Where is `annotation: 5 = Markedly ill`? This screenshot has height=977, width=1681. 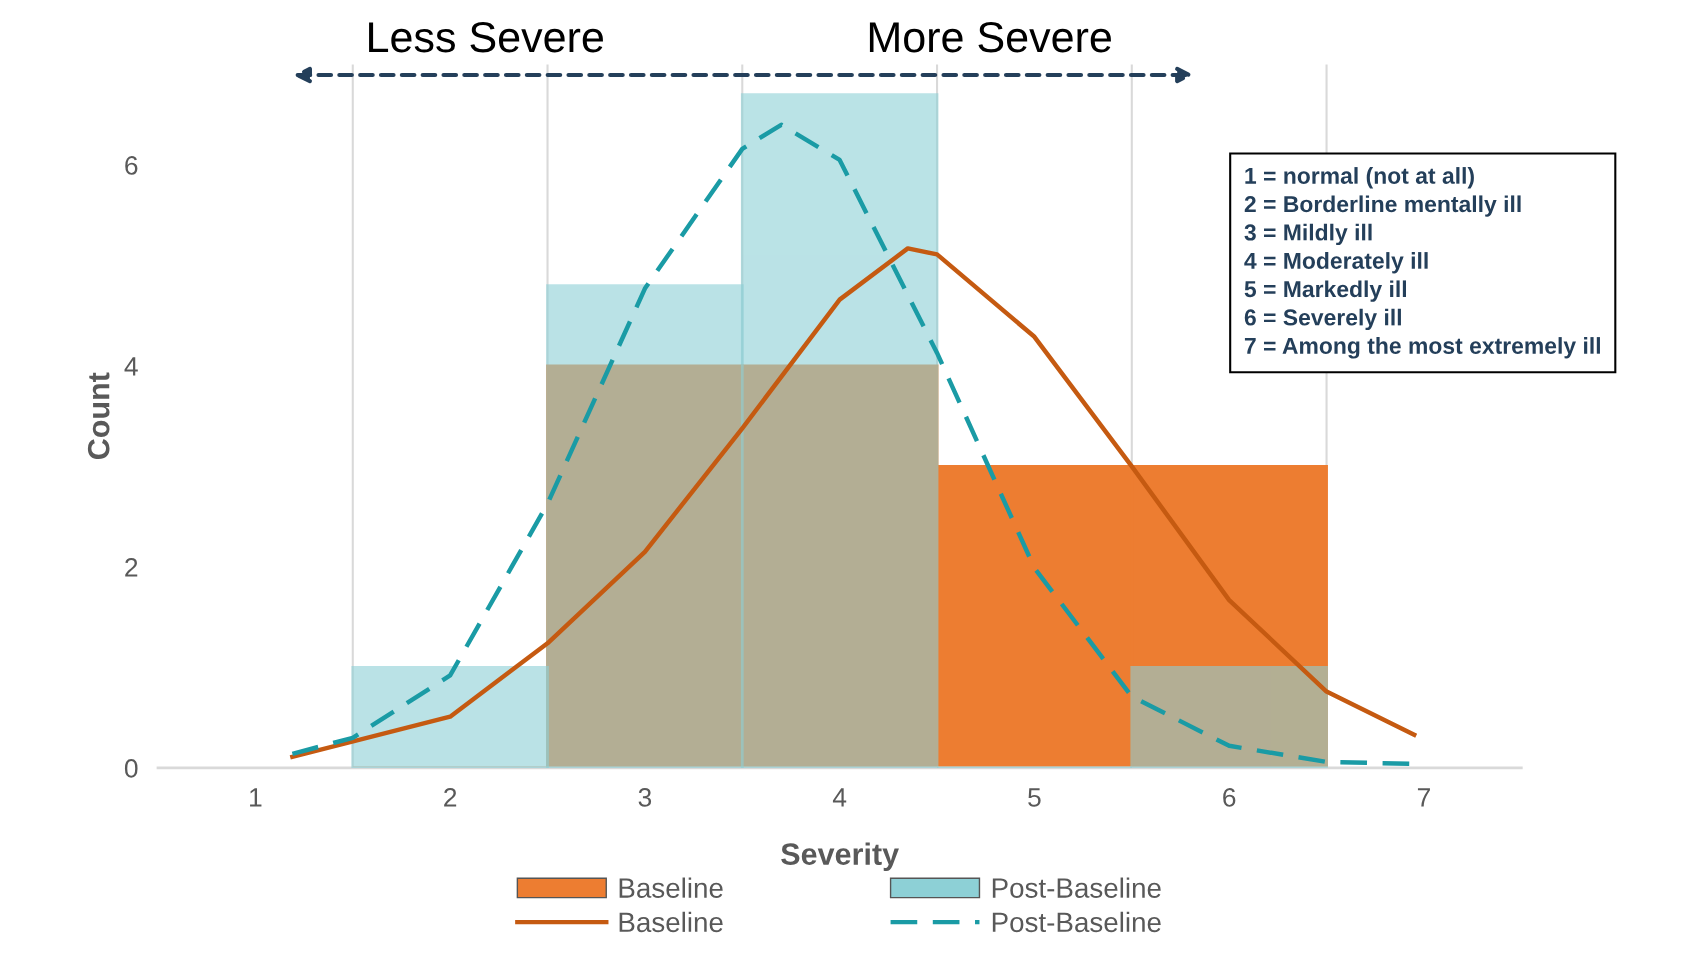
annotation: 5 = Markedly ill is located at coordinates (1325, 291).